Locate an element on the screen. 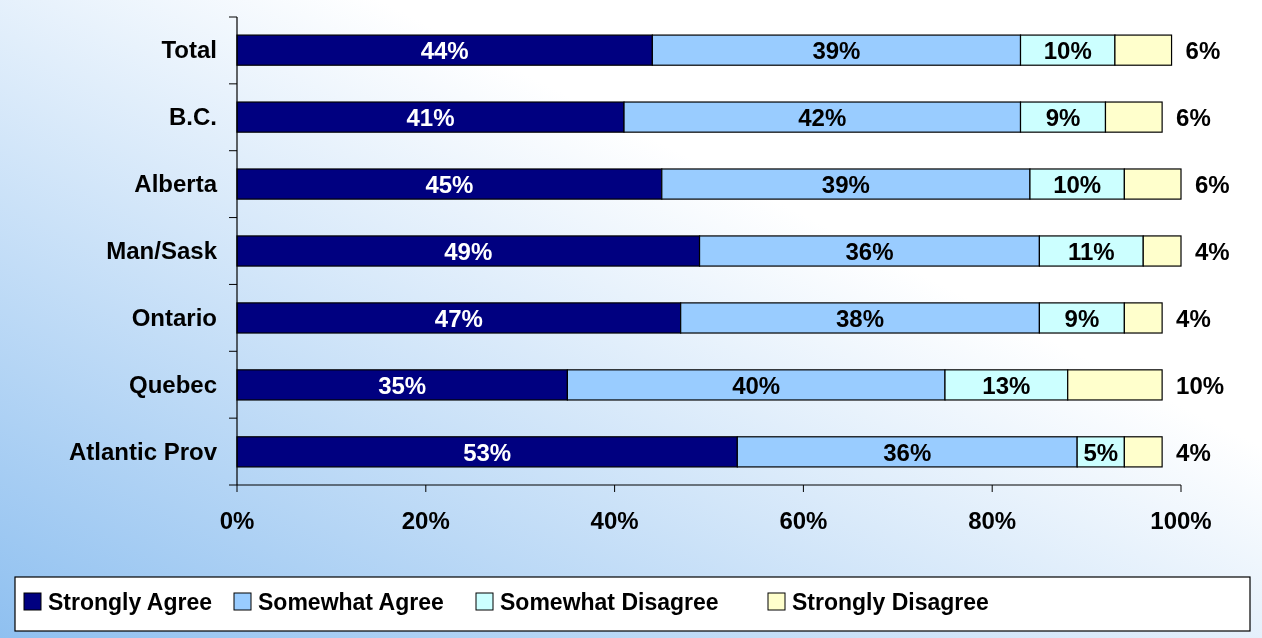 The height and width of the screenshot is (638, 1262). legend-label: Strongly Agree is located at coordinates (130, 602).